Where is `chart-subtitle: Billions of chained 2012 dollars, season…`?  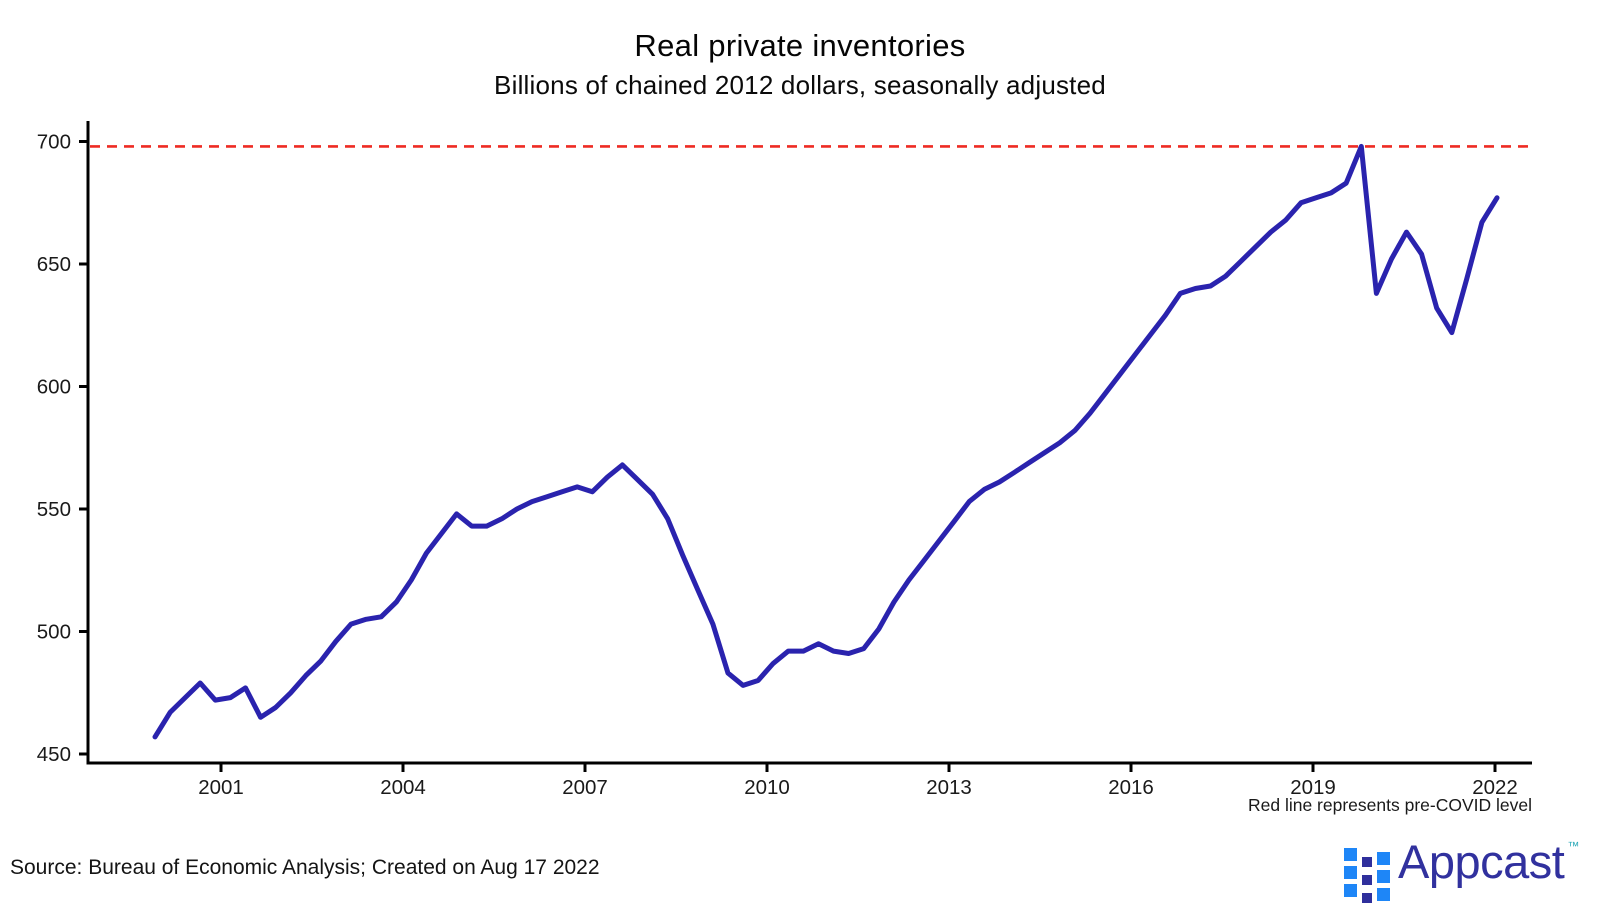 chart-subtitle: Billions of chained 2012 dollars, season… is located at coordinates (800, 85).